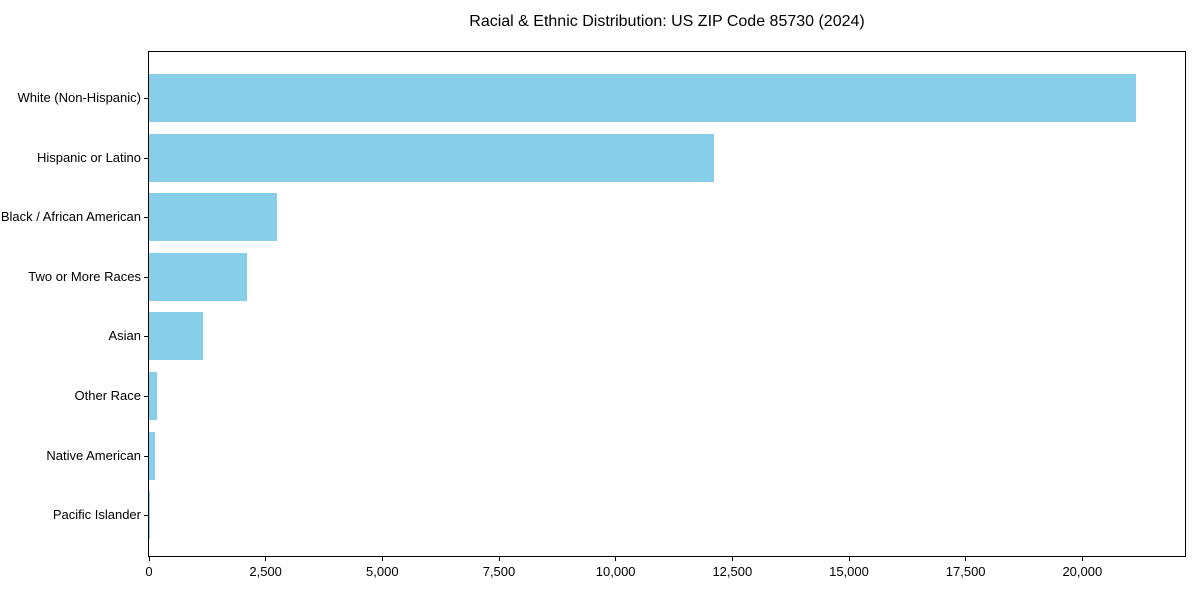  What do you see at coordinates (96, 515) in the screenshot?
I see `y-axis-category-label: Pacific Islander` at bounding box center [96, 515].